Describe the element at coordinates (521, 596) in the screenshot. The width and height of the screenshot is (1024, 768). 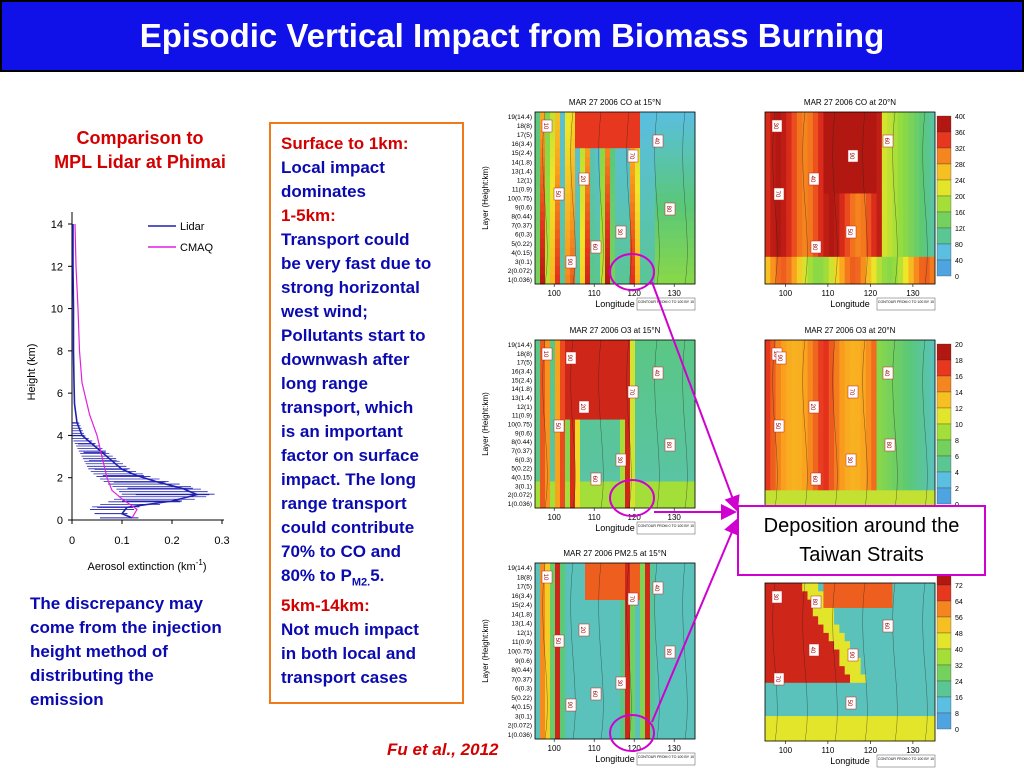
I see `y-tick-label: 16(3.4)` at that location.